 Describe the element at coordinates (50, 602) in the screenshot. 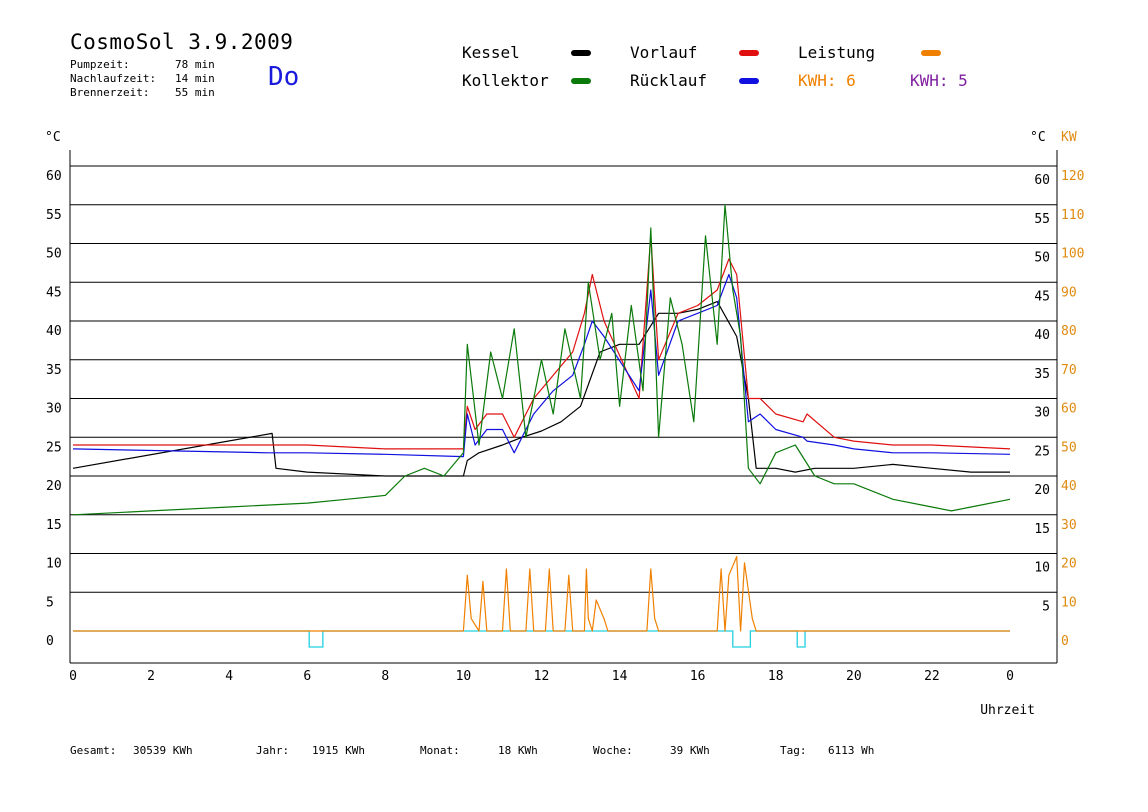

I see `y-tick-left: 5` at that location.